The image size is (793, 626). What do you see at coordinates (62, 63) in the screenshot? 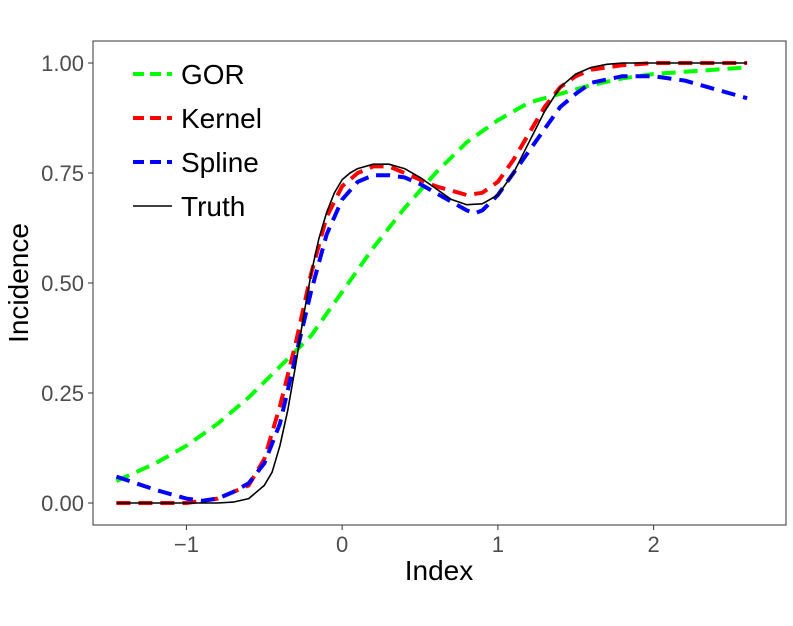
I see `y-tick-label: 1.00` at bounding box center [62, 63].